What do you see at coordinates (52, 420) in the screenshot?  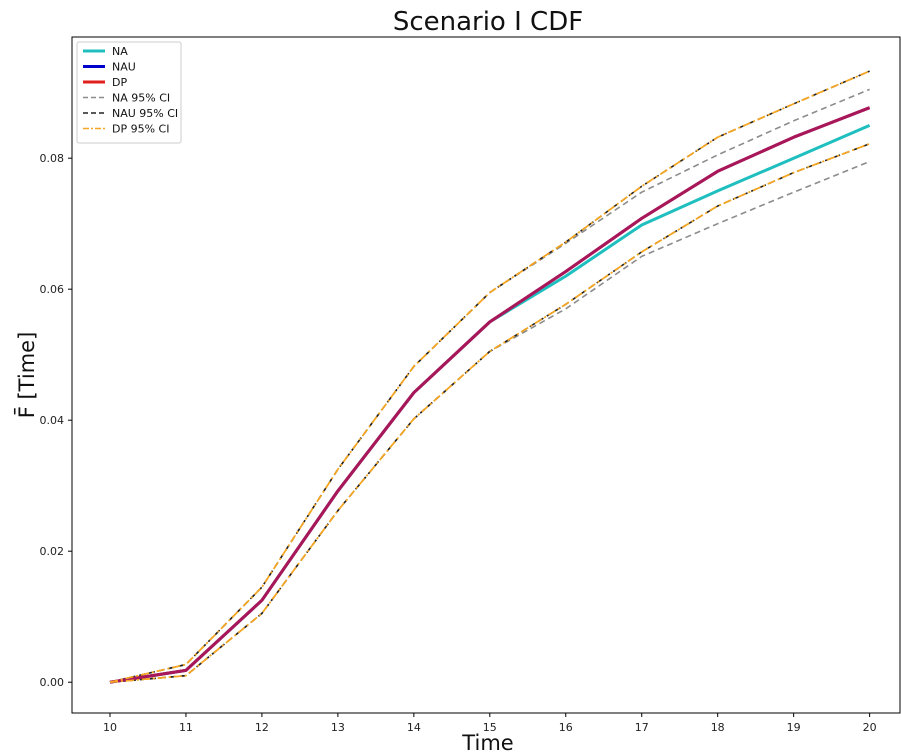 I see `y-tick-label: 0.04` at bounding box center [52, 420].